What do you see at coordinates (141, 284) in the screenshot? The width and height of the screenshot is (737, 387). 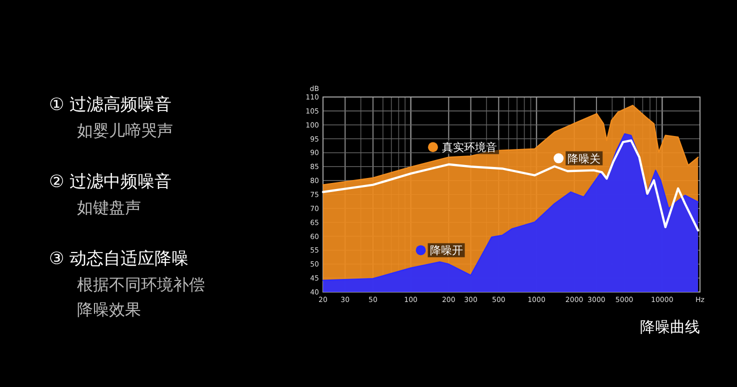 I see `text: 根据不同环境补偿` at bounding box center [141, 284].